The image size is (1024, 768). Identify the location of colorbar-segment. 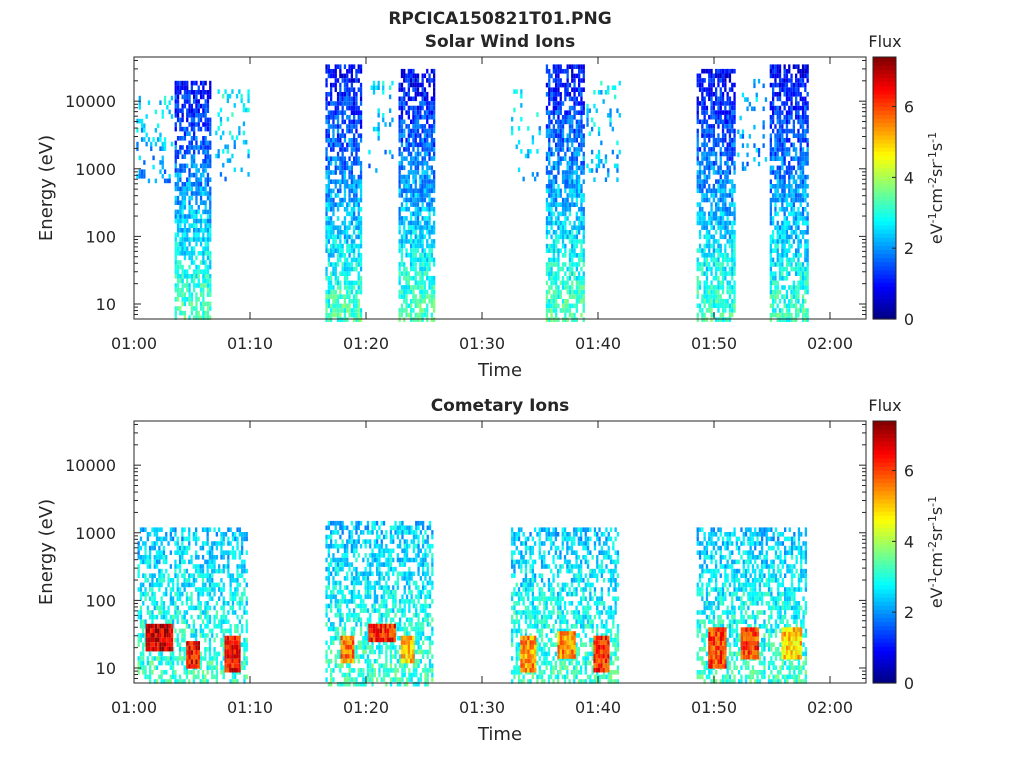
(884, 268).